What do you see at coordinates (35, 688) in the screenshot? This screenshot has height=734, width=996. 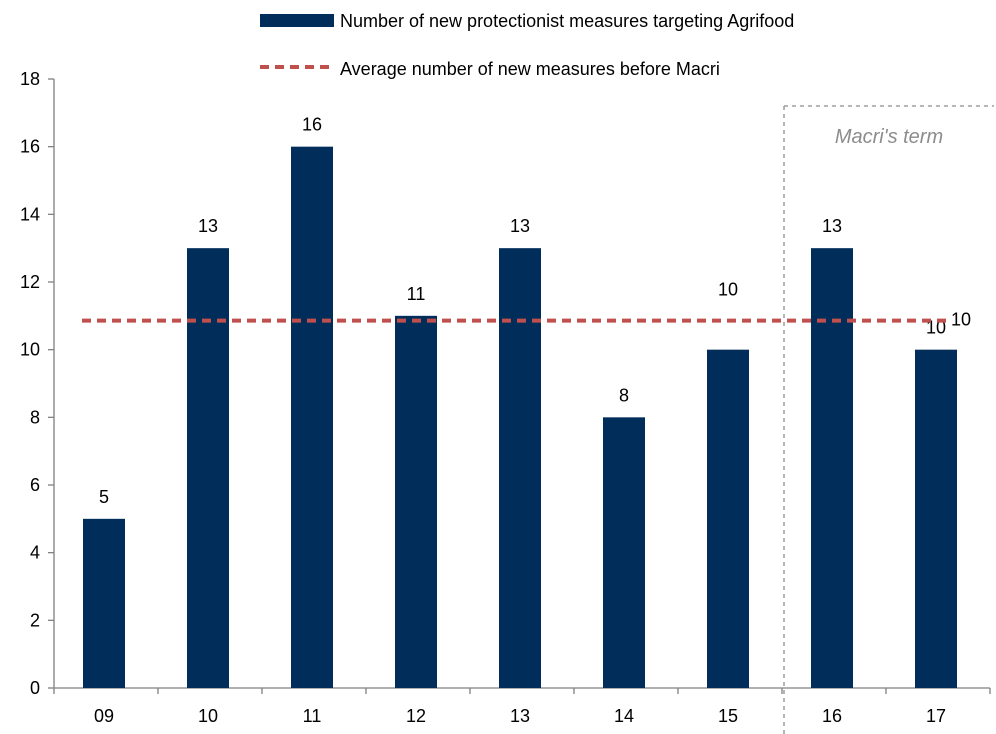 I see `y-tick-label: 0` at bounding box center [35, 688].